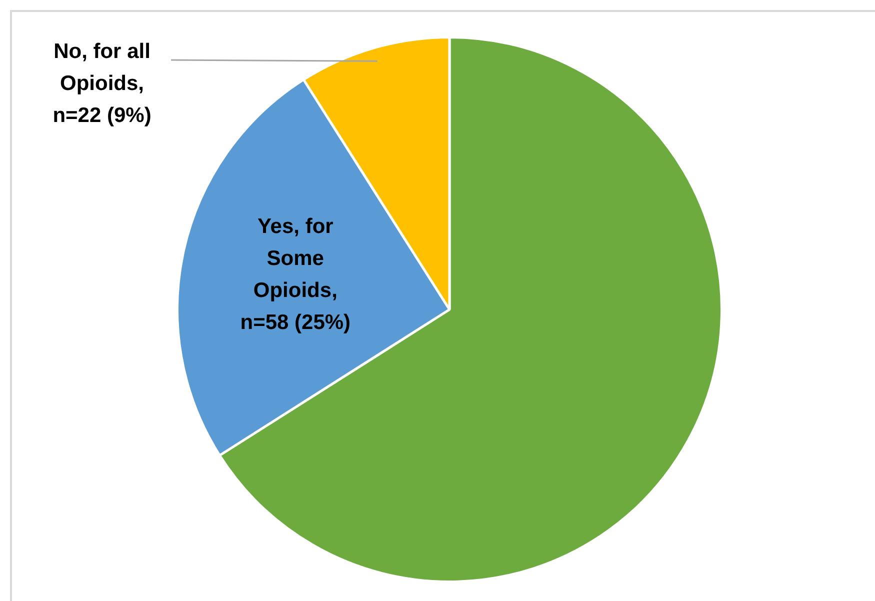  I want to click on slice-label: Yes, for Some Opioids, n=58 (25%), so click(295, 274).